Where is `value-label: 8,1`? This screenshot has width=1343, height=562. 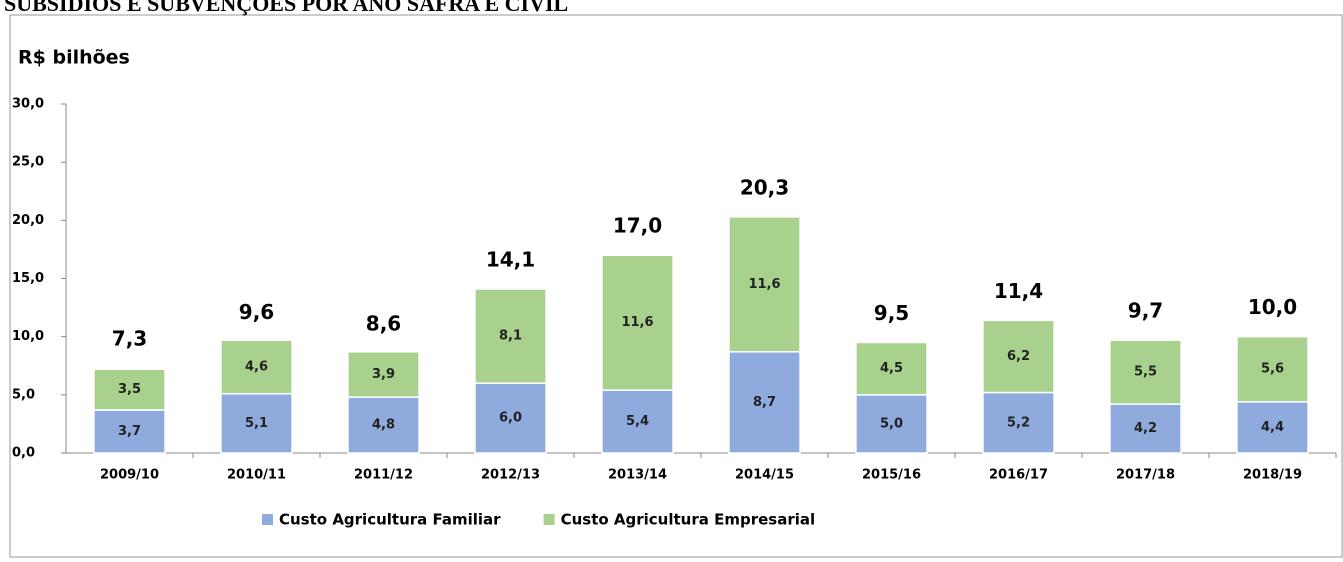
value-label: 8,1 is located at coordinates (510, 336).